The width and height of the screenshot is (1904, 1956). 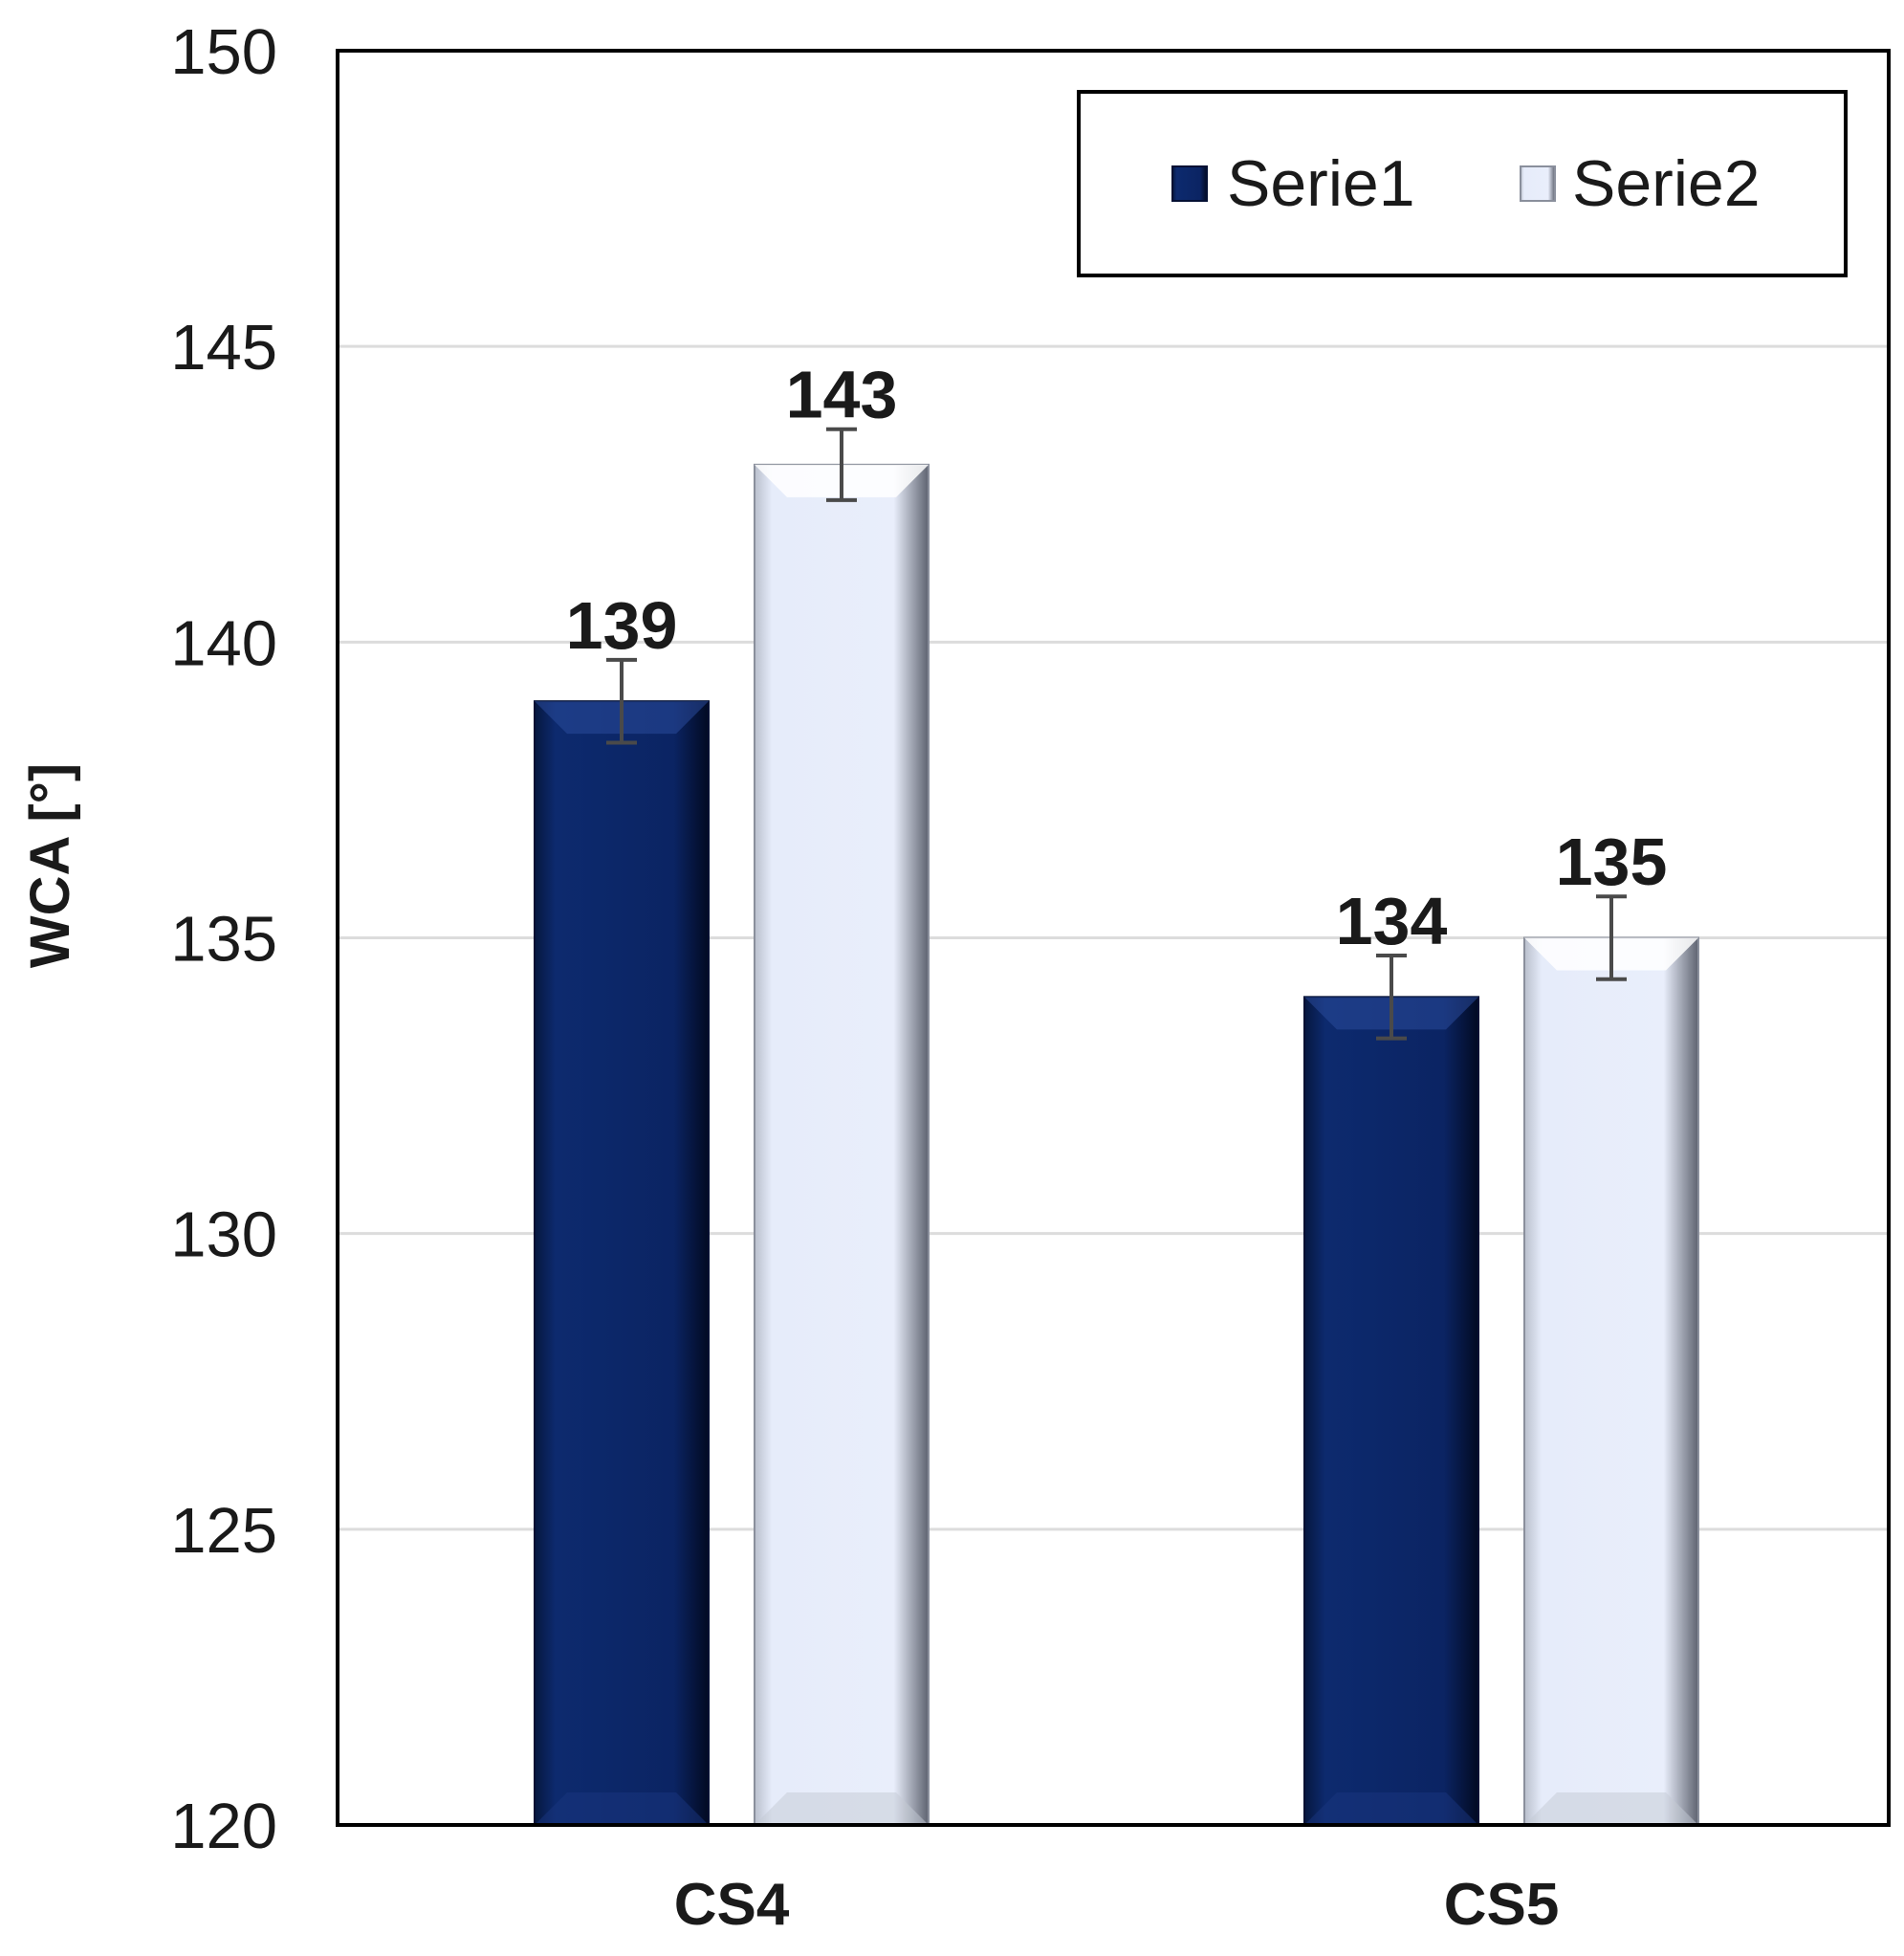 I want to click on data-label: 134, so click(x=1392, y=921).